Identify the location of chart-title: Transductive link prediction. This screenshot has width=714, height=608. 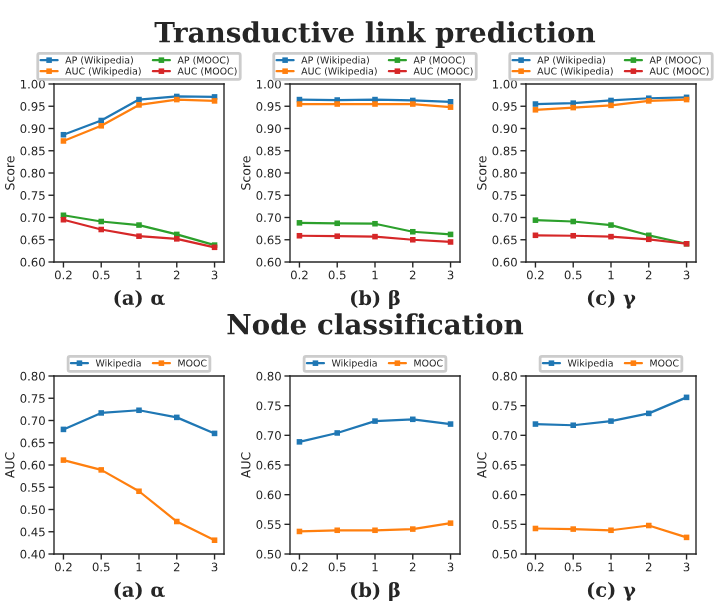
(375, 35).